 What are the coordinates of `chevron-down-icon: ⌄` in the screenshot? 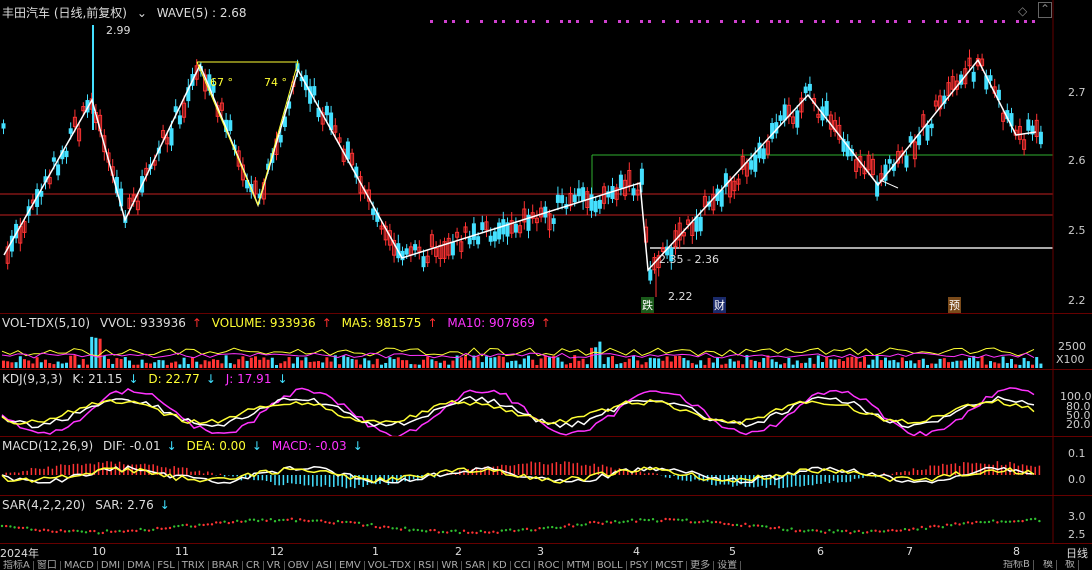 It's located at (141, 13).